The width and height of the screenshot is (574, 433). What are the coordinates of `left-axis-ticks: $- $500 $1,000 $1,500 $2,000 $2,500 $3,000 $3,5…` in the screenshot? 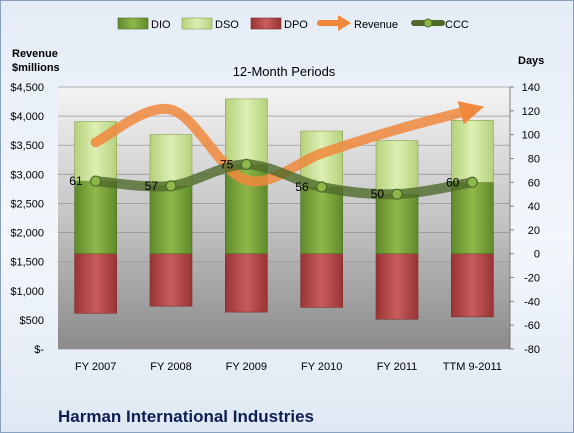 It's located at (27, 219).